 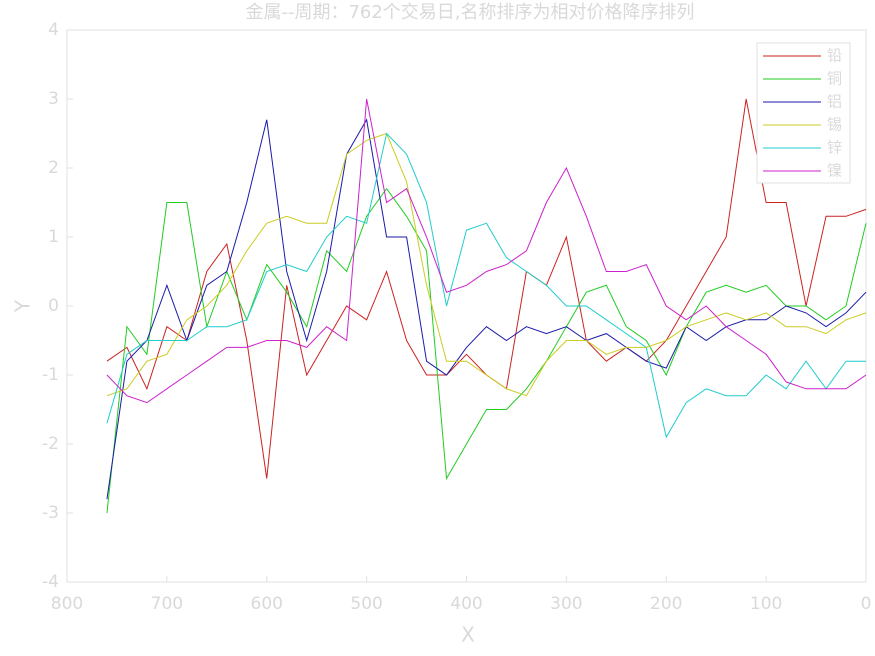 I want to click on x-tick-label: 500, so click(x=366, y=604).